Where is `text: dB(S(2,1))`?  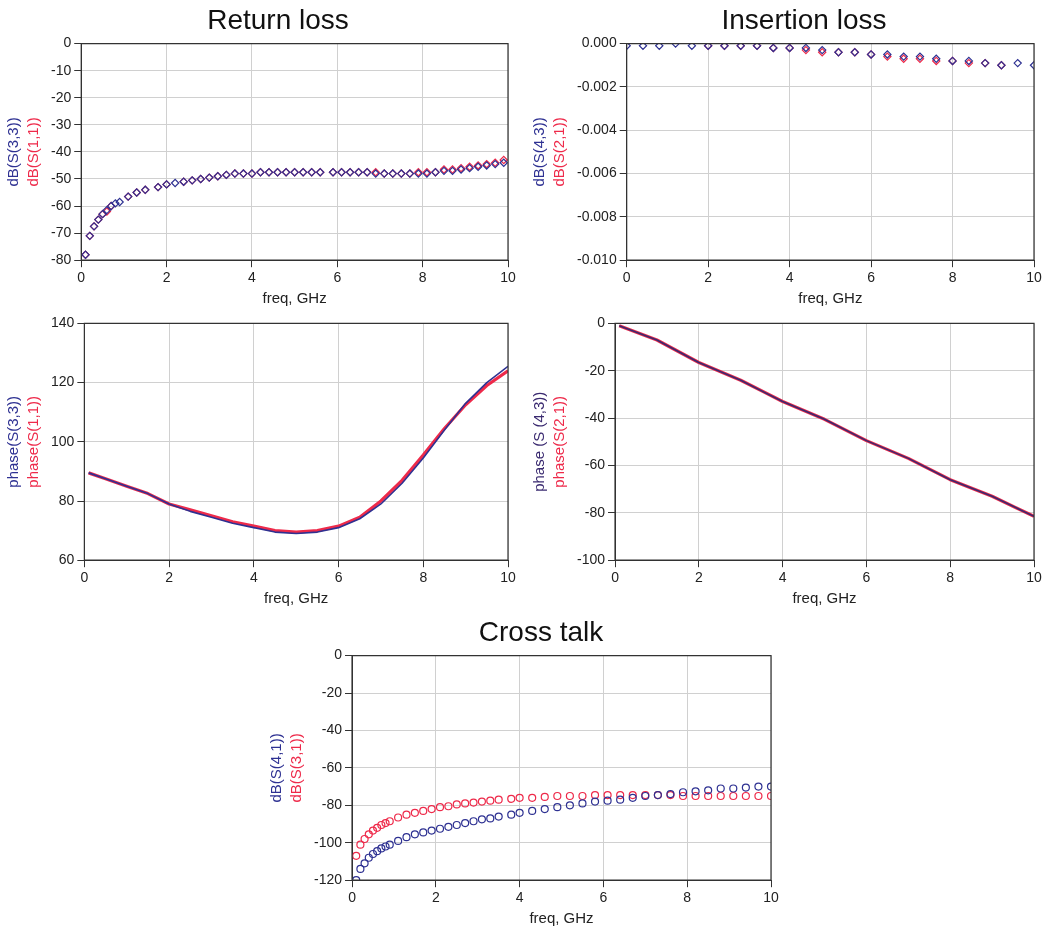 text: dB(S(2,1)) is located at coordinates (559, 152).